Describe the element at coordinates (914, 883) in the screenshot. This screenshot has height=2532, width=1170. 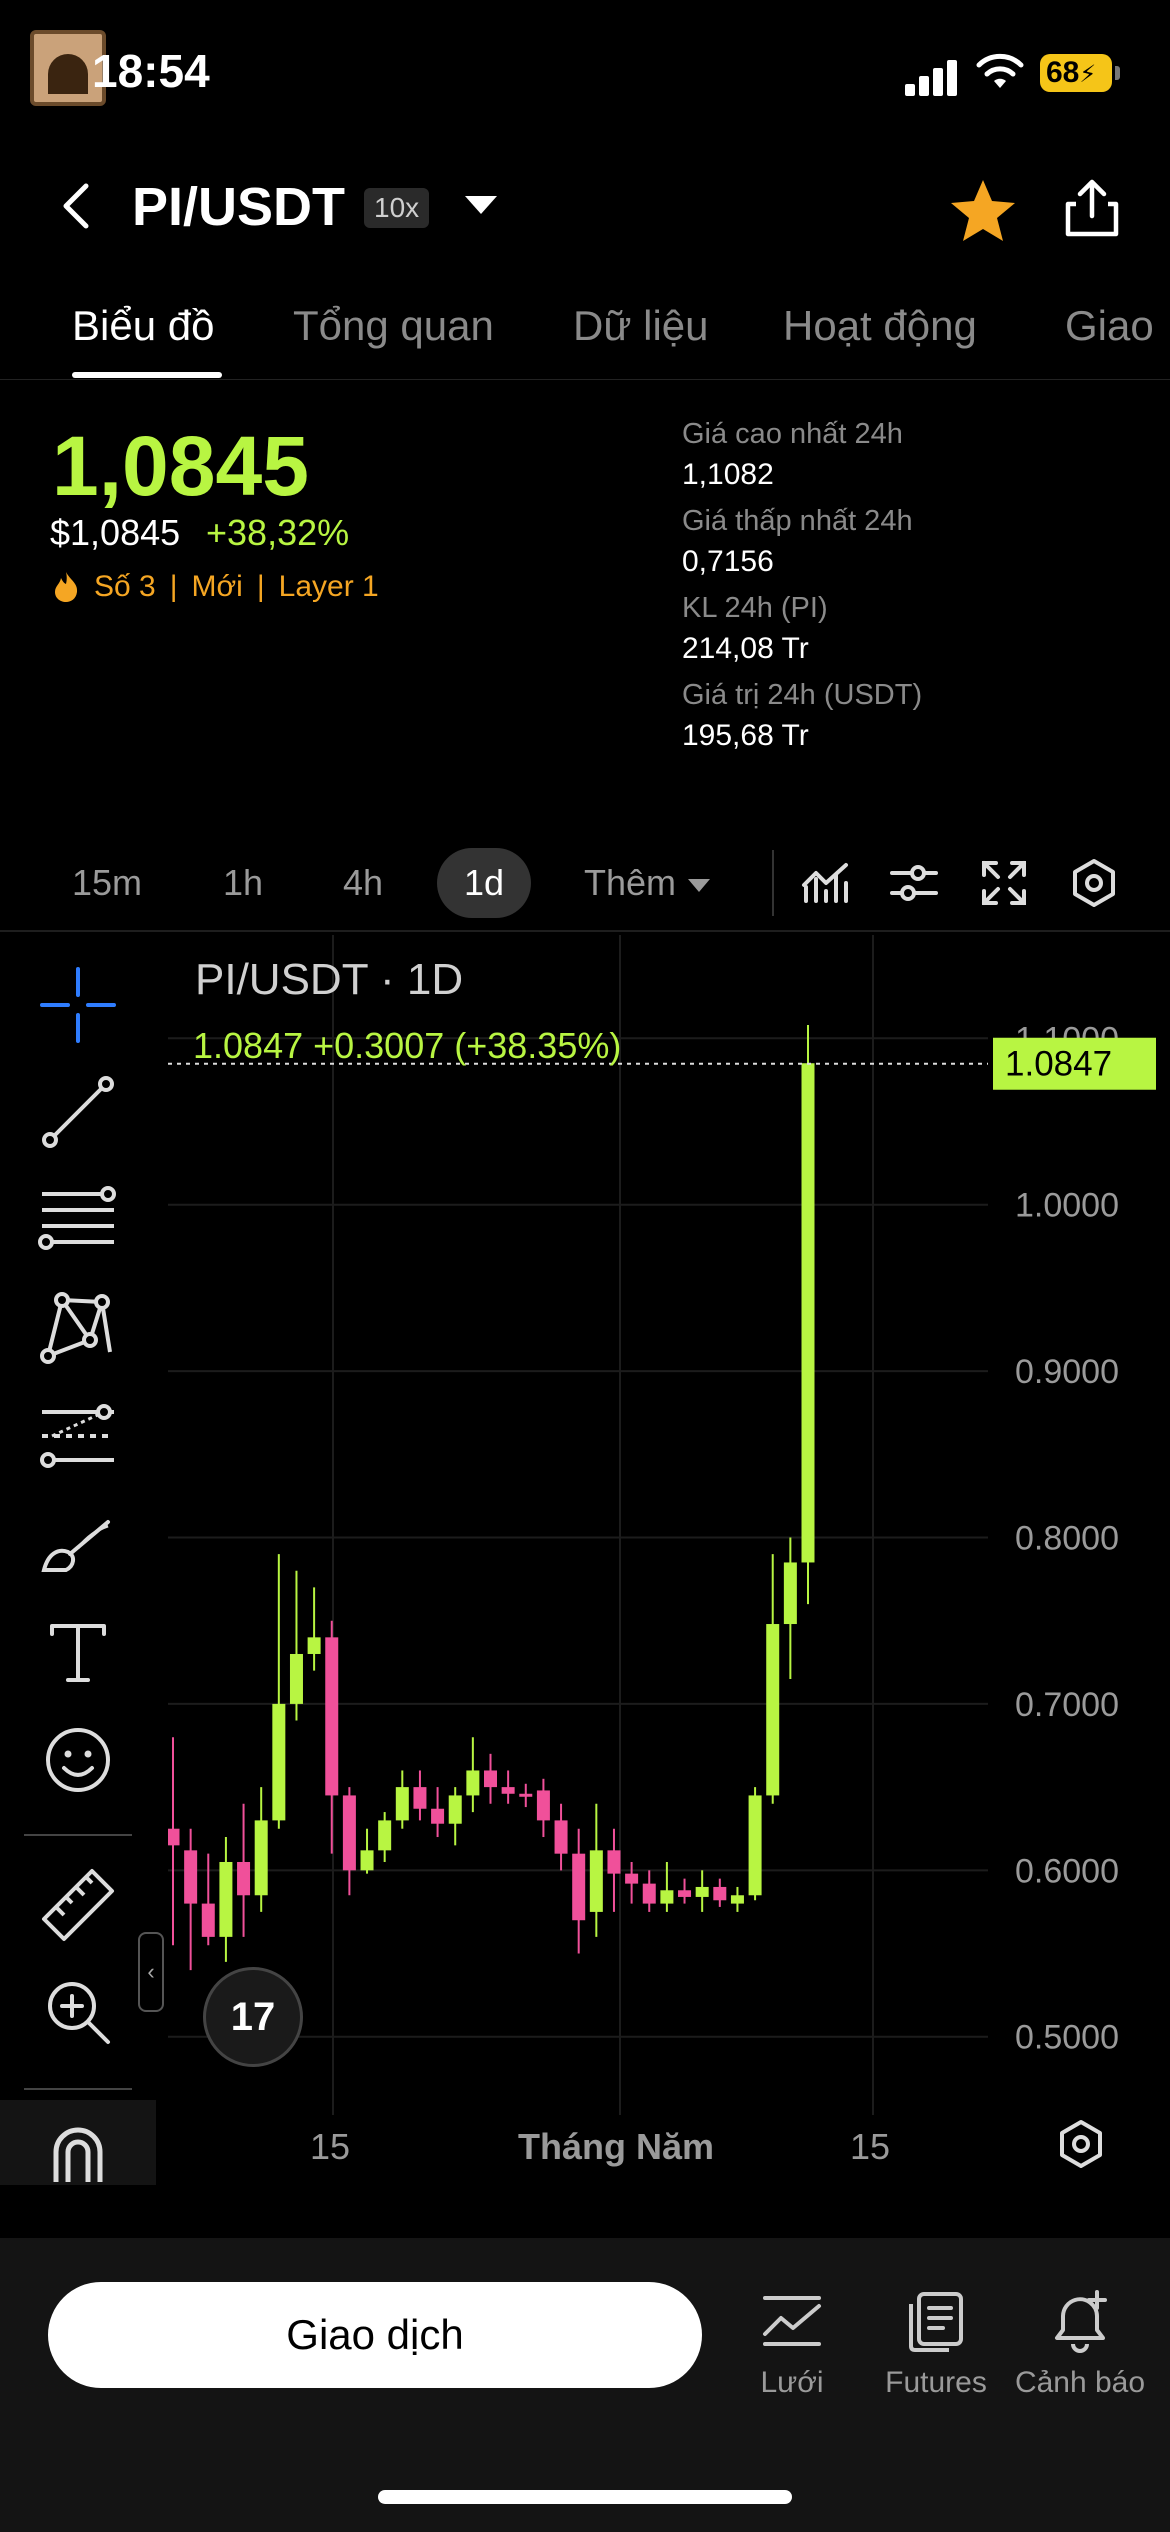
I see `adjust-sliders-icon` at that location.